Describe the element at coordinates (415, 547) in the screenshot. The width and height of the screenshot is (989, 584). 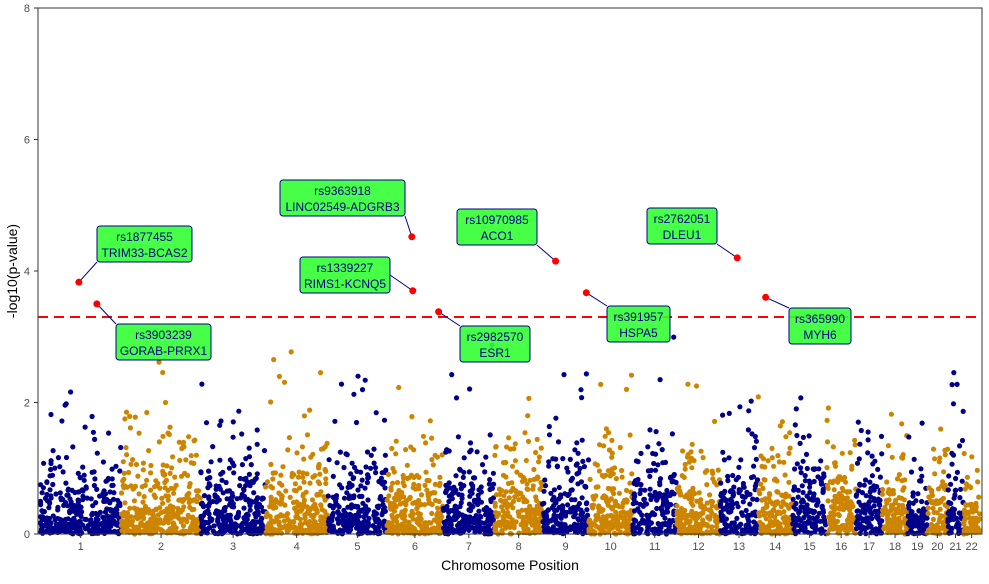
I see `x-tick-label: 6` at that location.